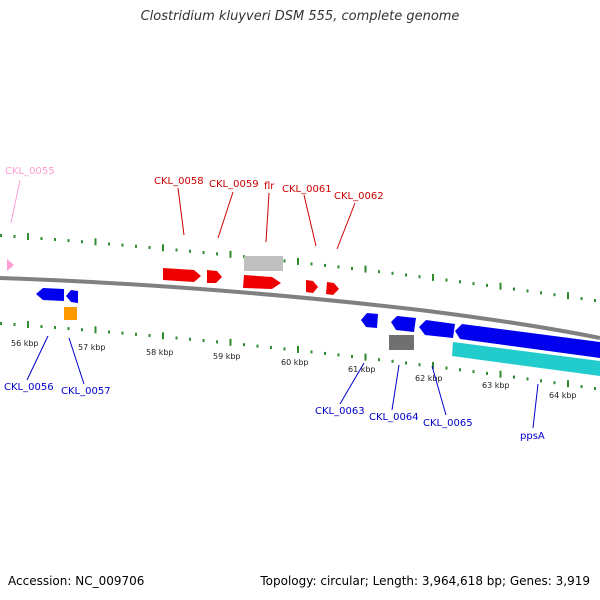 The image size is (600, 600). I want to click on gene-arrow-ppsa, so click(527, 341).